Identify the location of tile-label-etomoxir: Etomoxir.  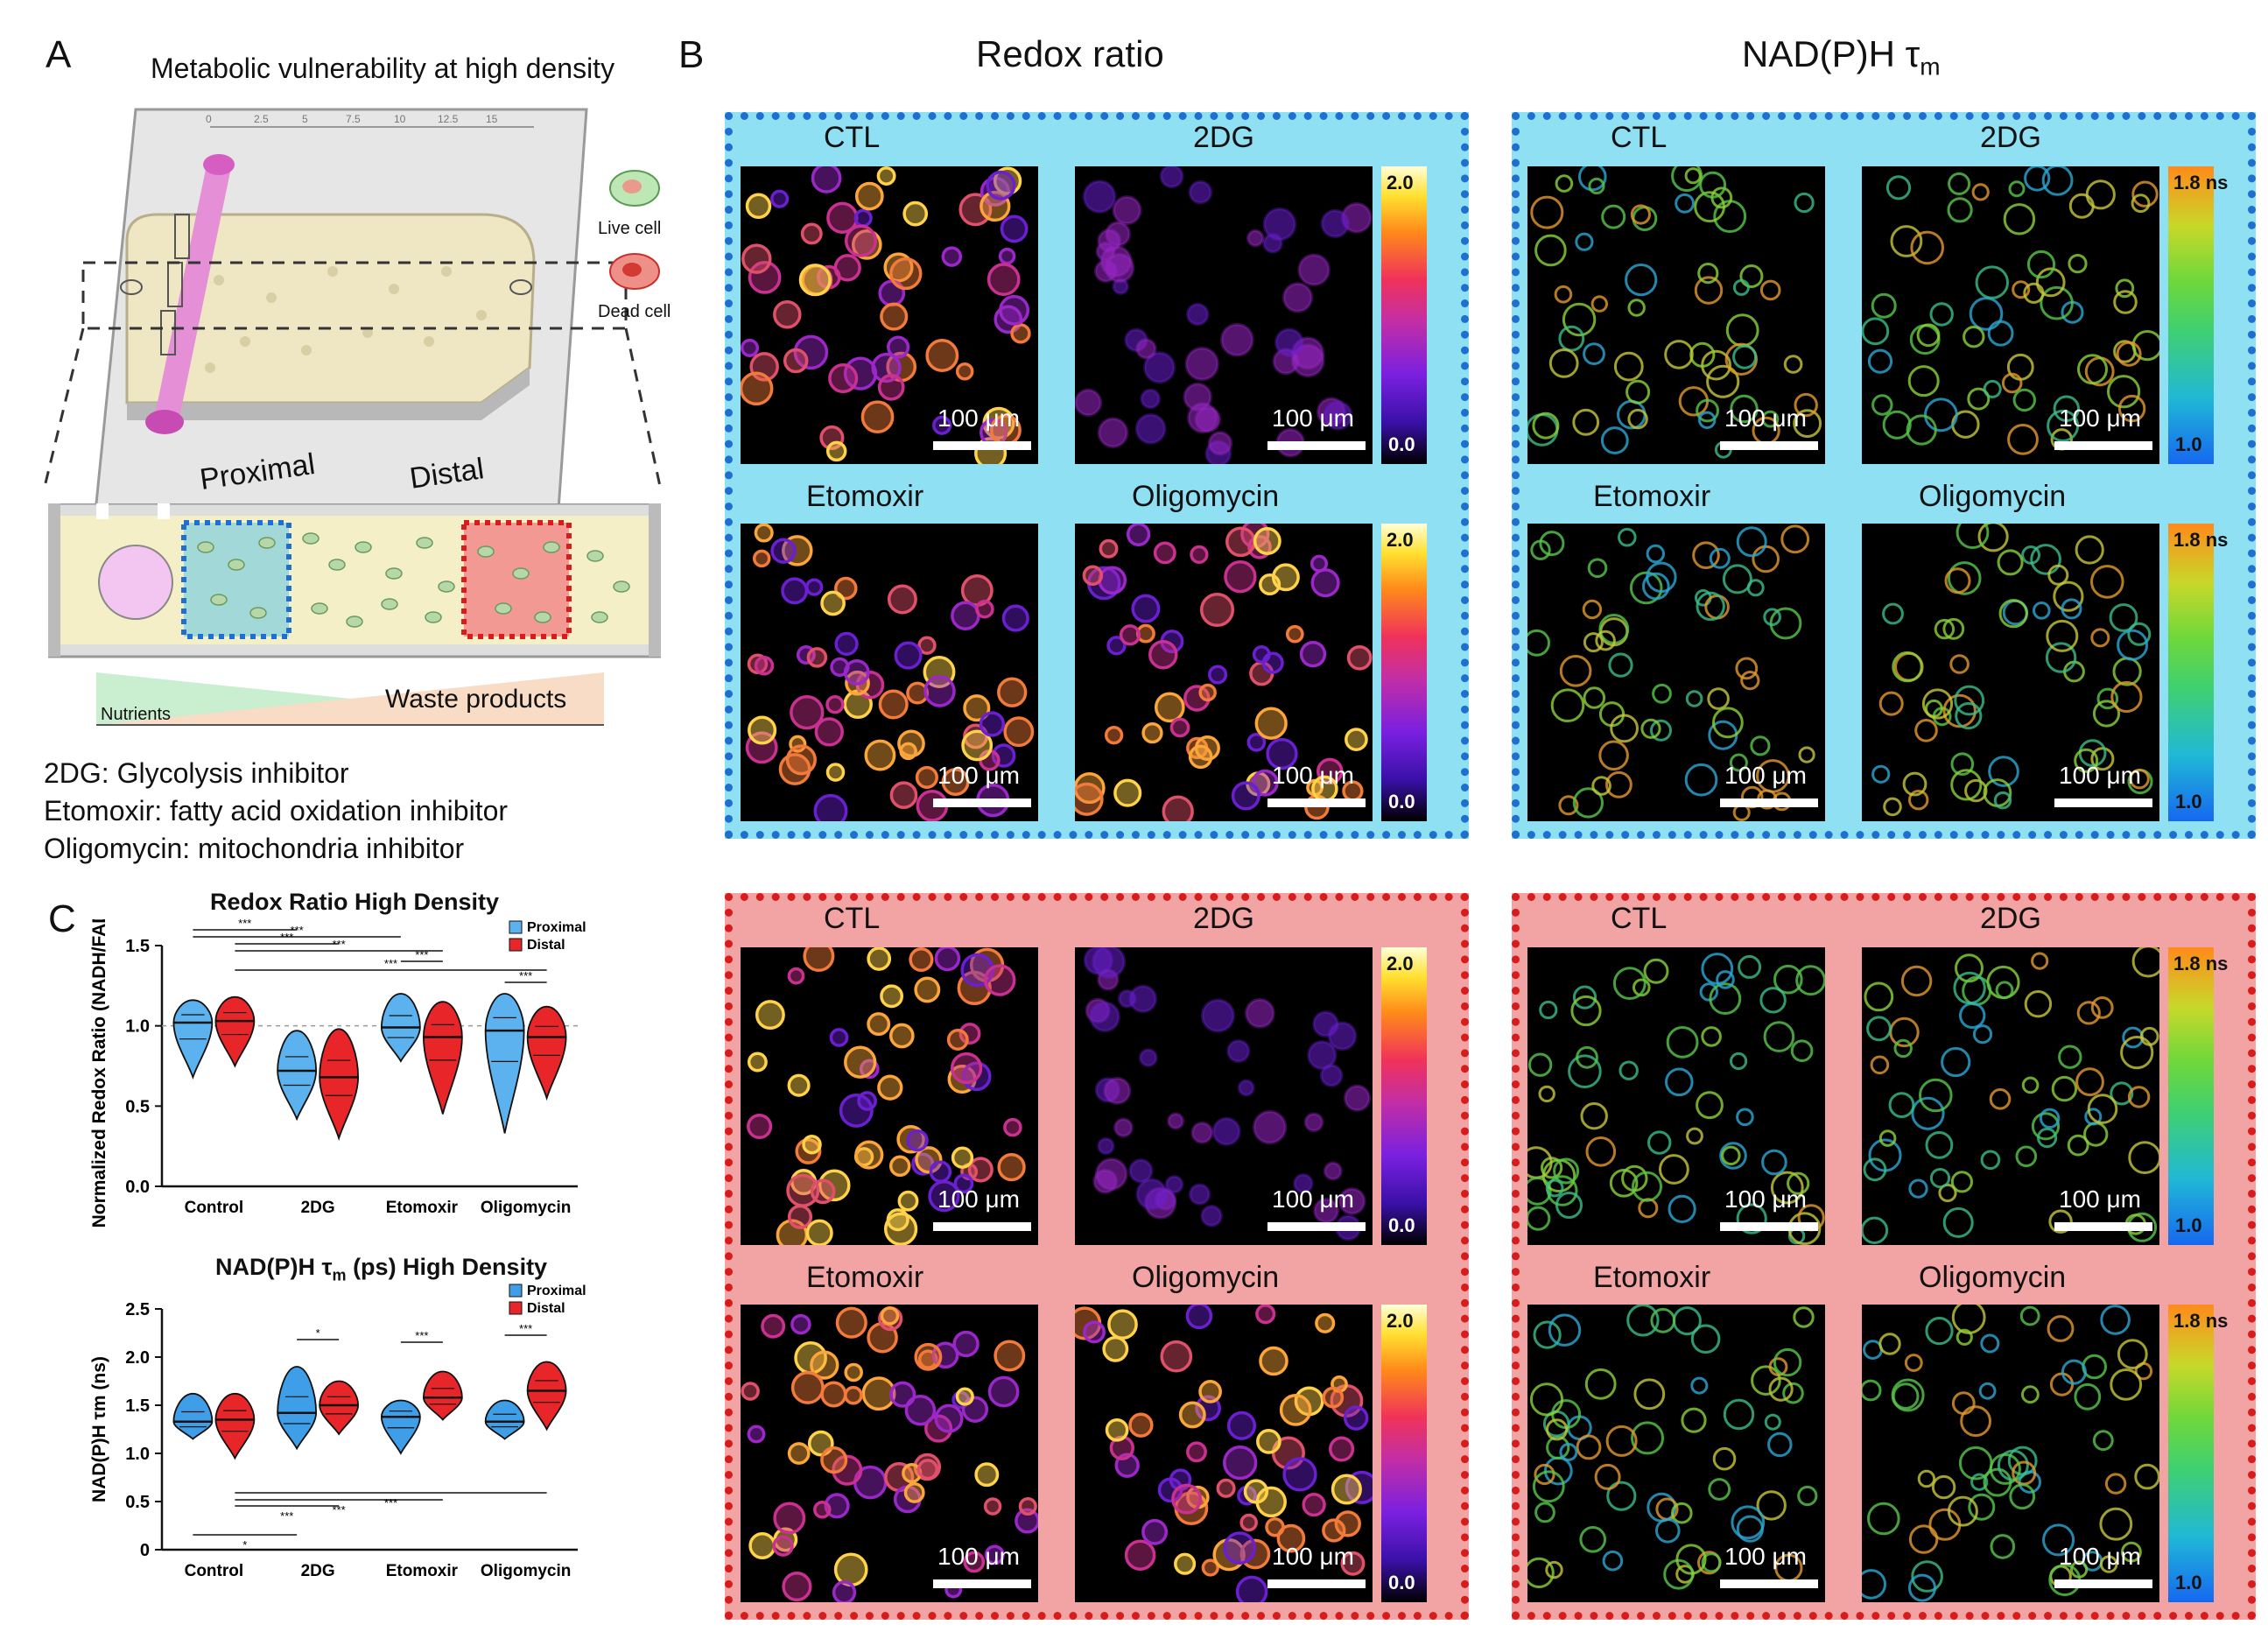
(1652, 496).